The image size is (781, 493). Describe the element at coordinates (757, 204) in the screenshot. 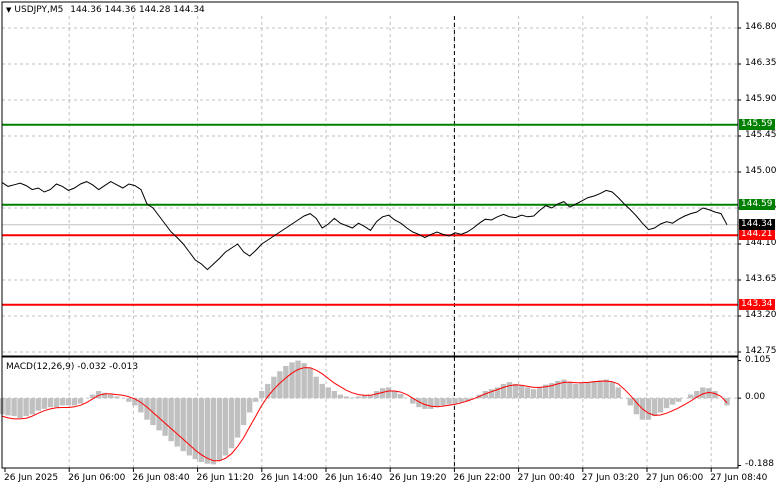

I see `price-level-tag: 144.59` at that location.